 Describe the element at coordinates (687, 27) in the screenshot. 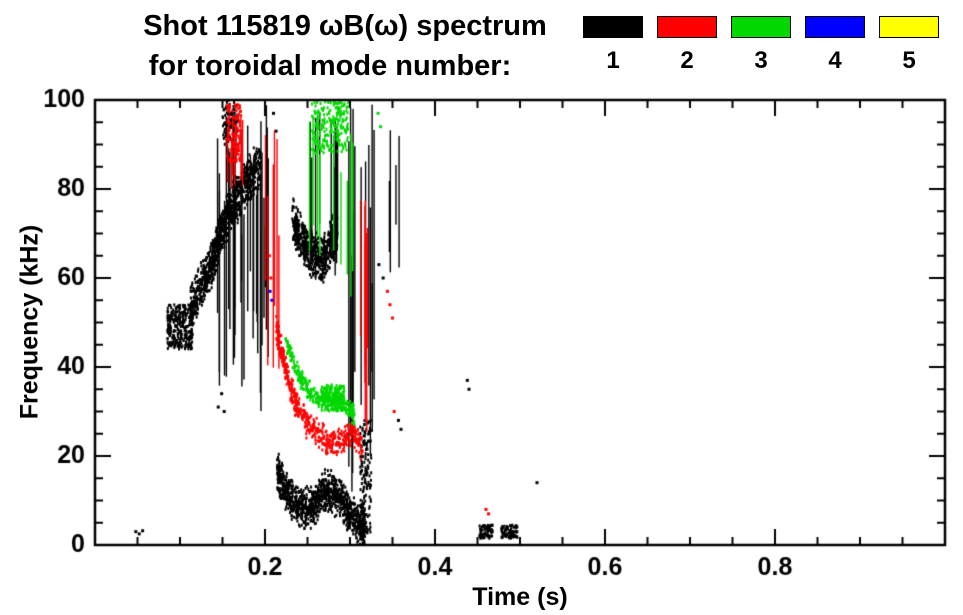

I see `legend-swatch-mode2` at that location.